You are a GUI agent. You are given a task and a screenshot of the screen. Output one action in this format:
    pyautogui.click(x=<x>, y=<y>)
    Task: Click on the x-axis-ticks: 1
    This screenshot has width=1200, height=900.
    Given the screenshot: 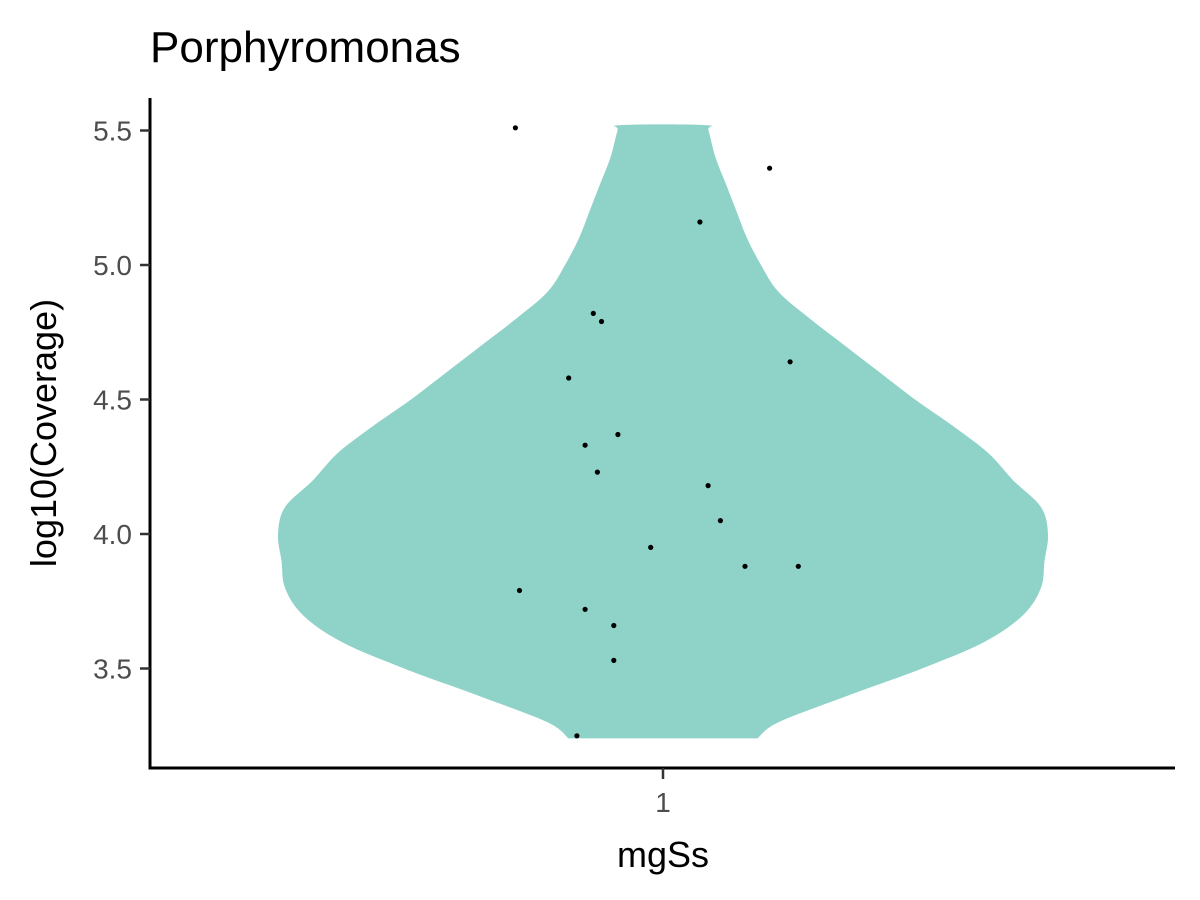 What is the action you would take?
    pyautogui.click(x=663, y=793)
    